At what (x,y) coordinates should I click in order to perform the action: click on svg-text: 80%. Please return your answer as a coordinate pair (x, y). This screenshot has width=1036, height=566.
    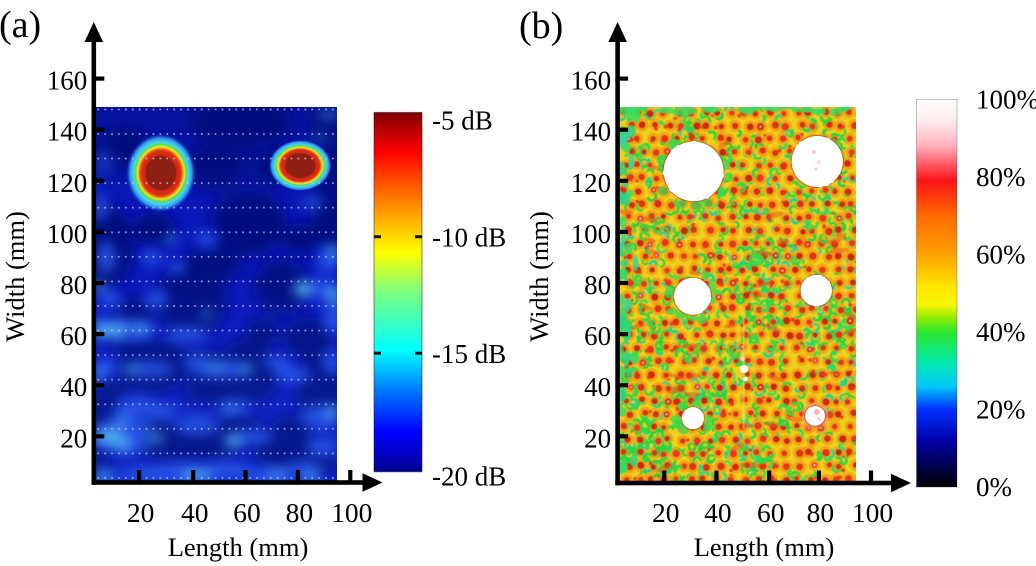
    Looking at the image, I should click on (1001, 177).